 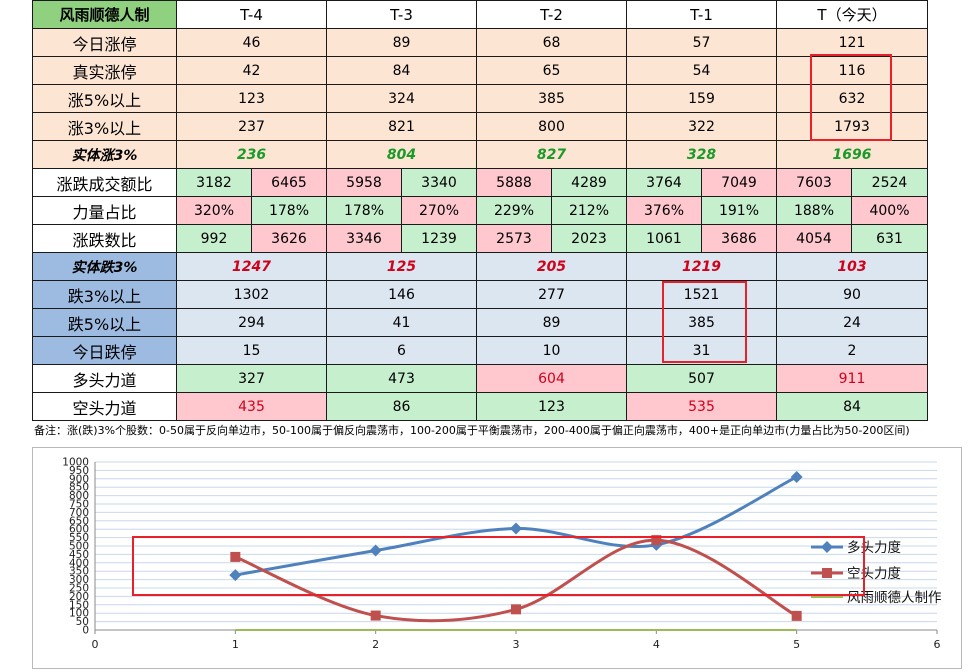 I want to click on table-cell: 535, so click(x=701, y=406).